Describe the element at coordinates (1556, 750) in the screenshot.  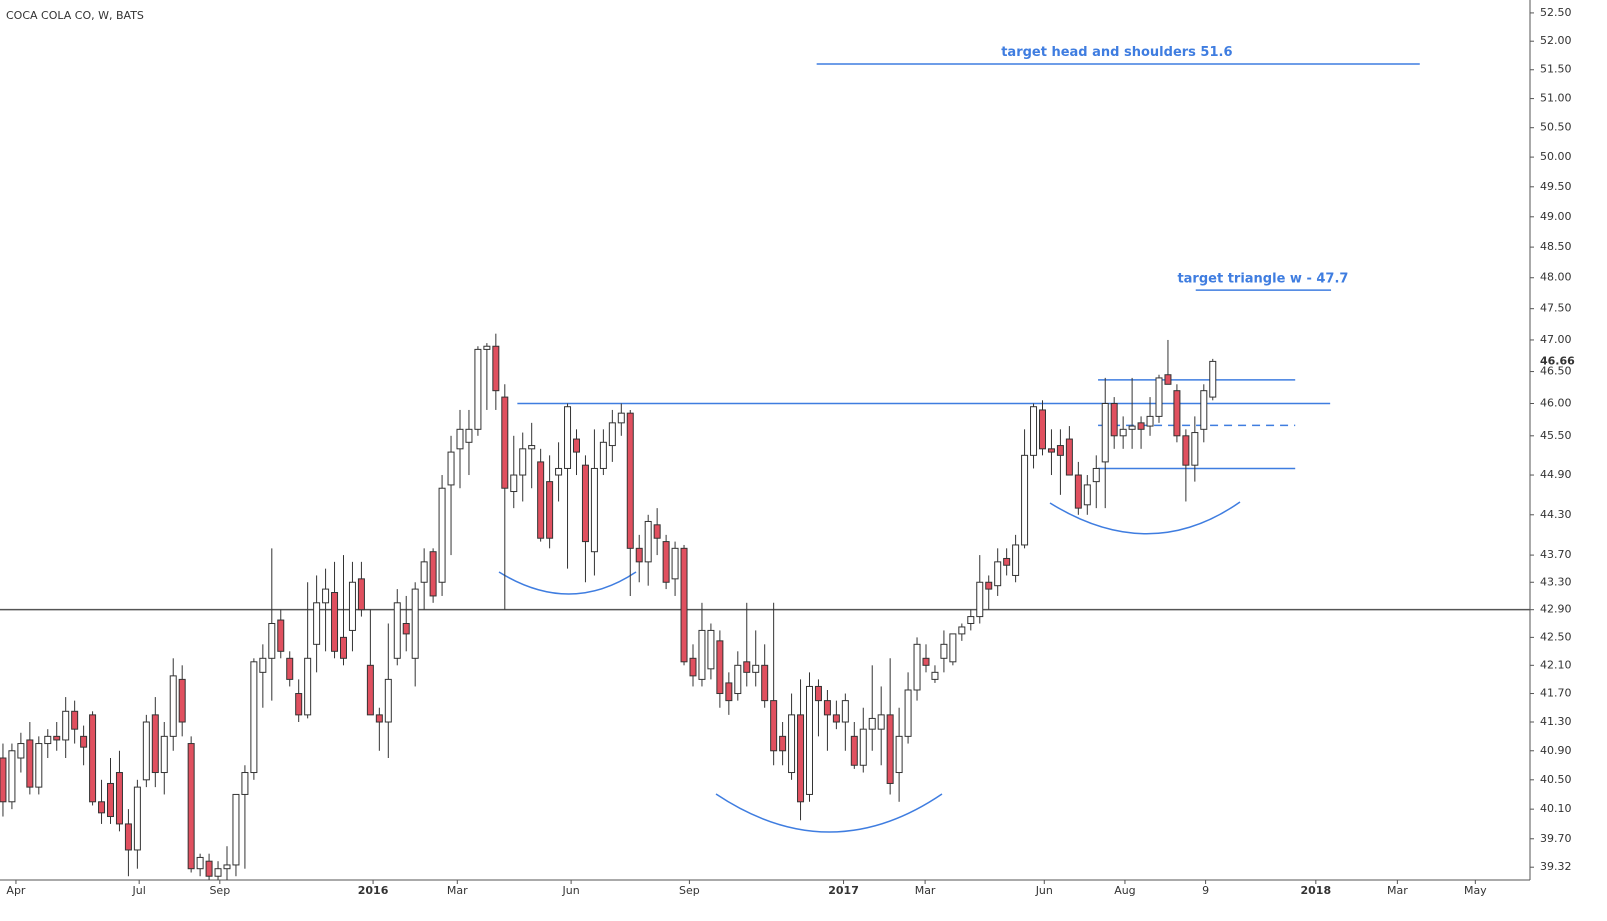
I see `y-tick-label: 40.90` at that location.